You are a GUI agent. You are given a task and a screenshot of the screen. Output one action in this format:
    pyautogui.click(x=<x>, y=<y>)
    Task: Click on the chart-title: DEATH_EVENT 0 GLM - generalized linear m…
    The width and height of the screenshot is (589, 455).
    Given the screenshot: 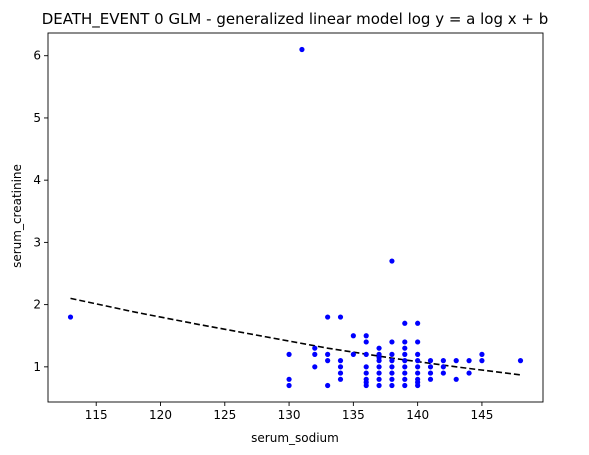 What is the action you would take?
    pyautogui.click(x=295, y=19)
    